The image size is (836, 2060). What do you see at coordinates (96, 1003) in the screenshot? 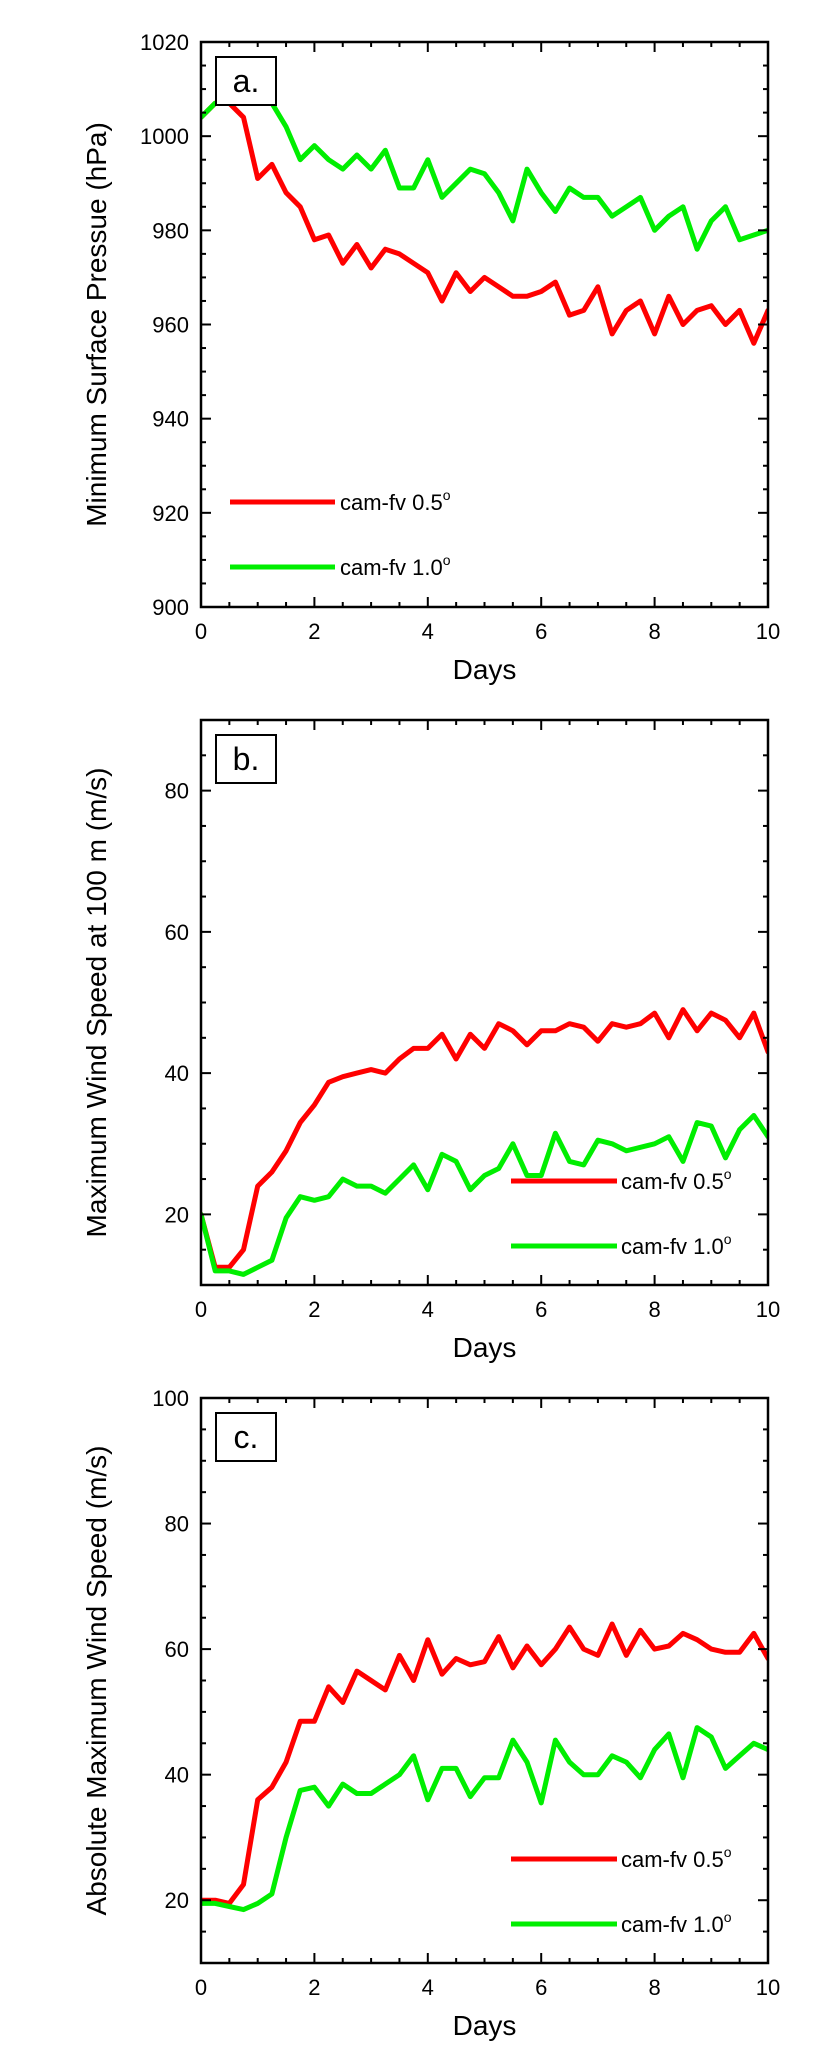
I see `y-axis-label: Maximum Wind Speed at 100 m (m/s)` at bounding box center [96, 1003].